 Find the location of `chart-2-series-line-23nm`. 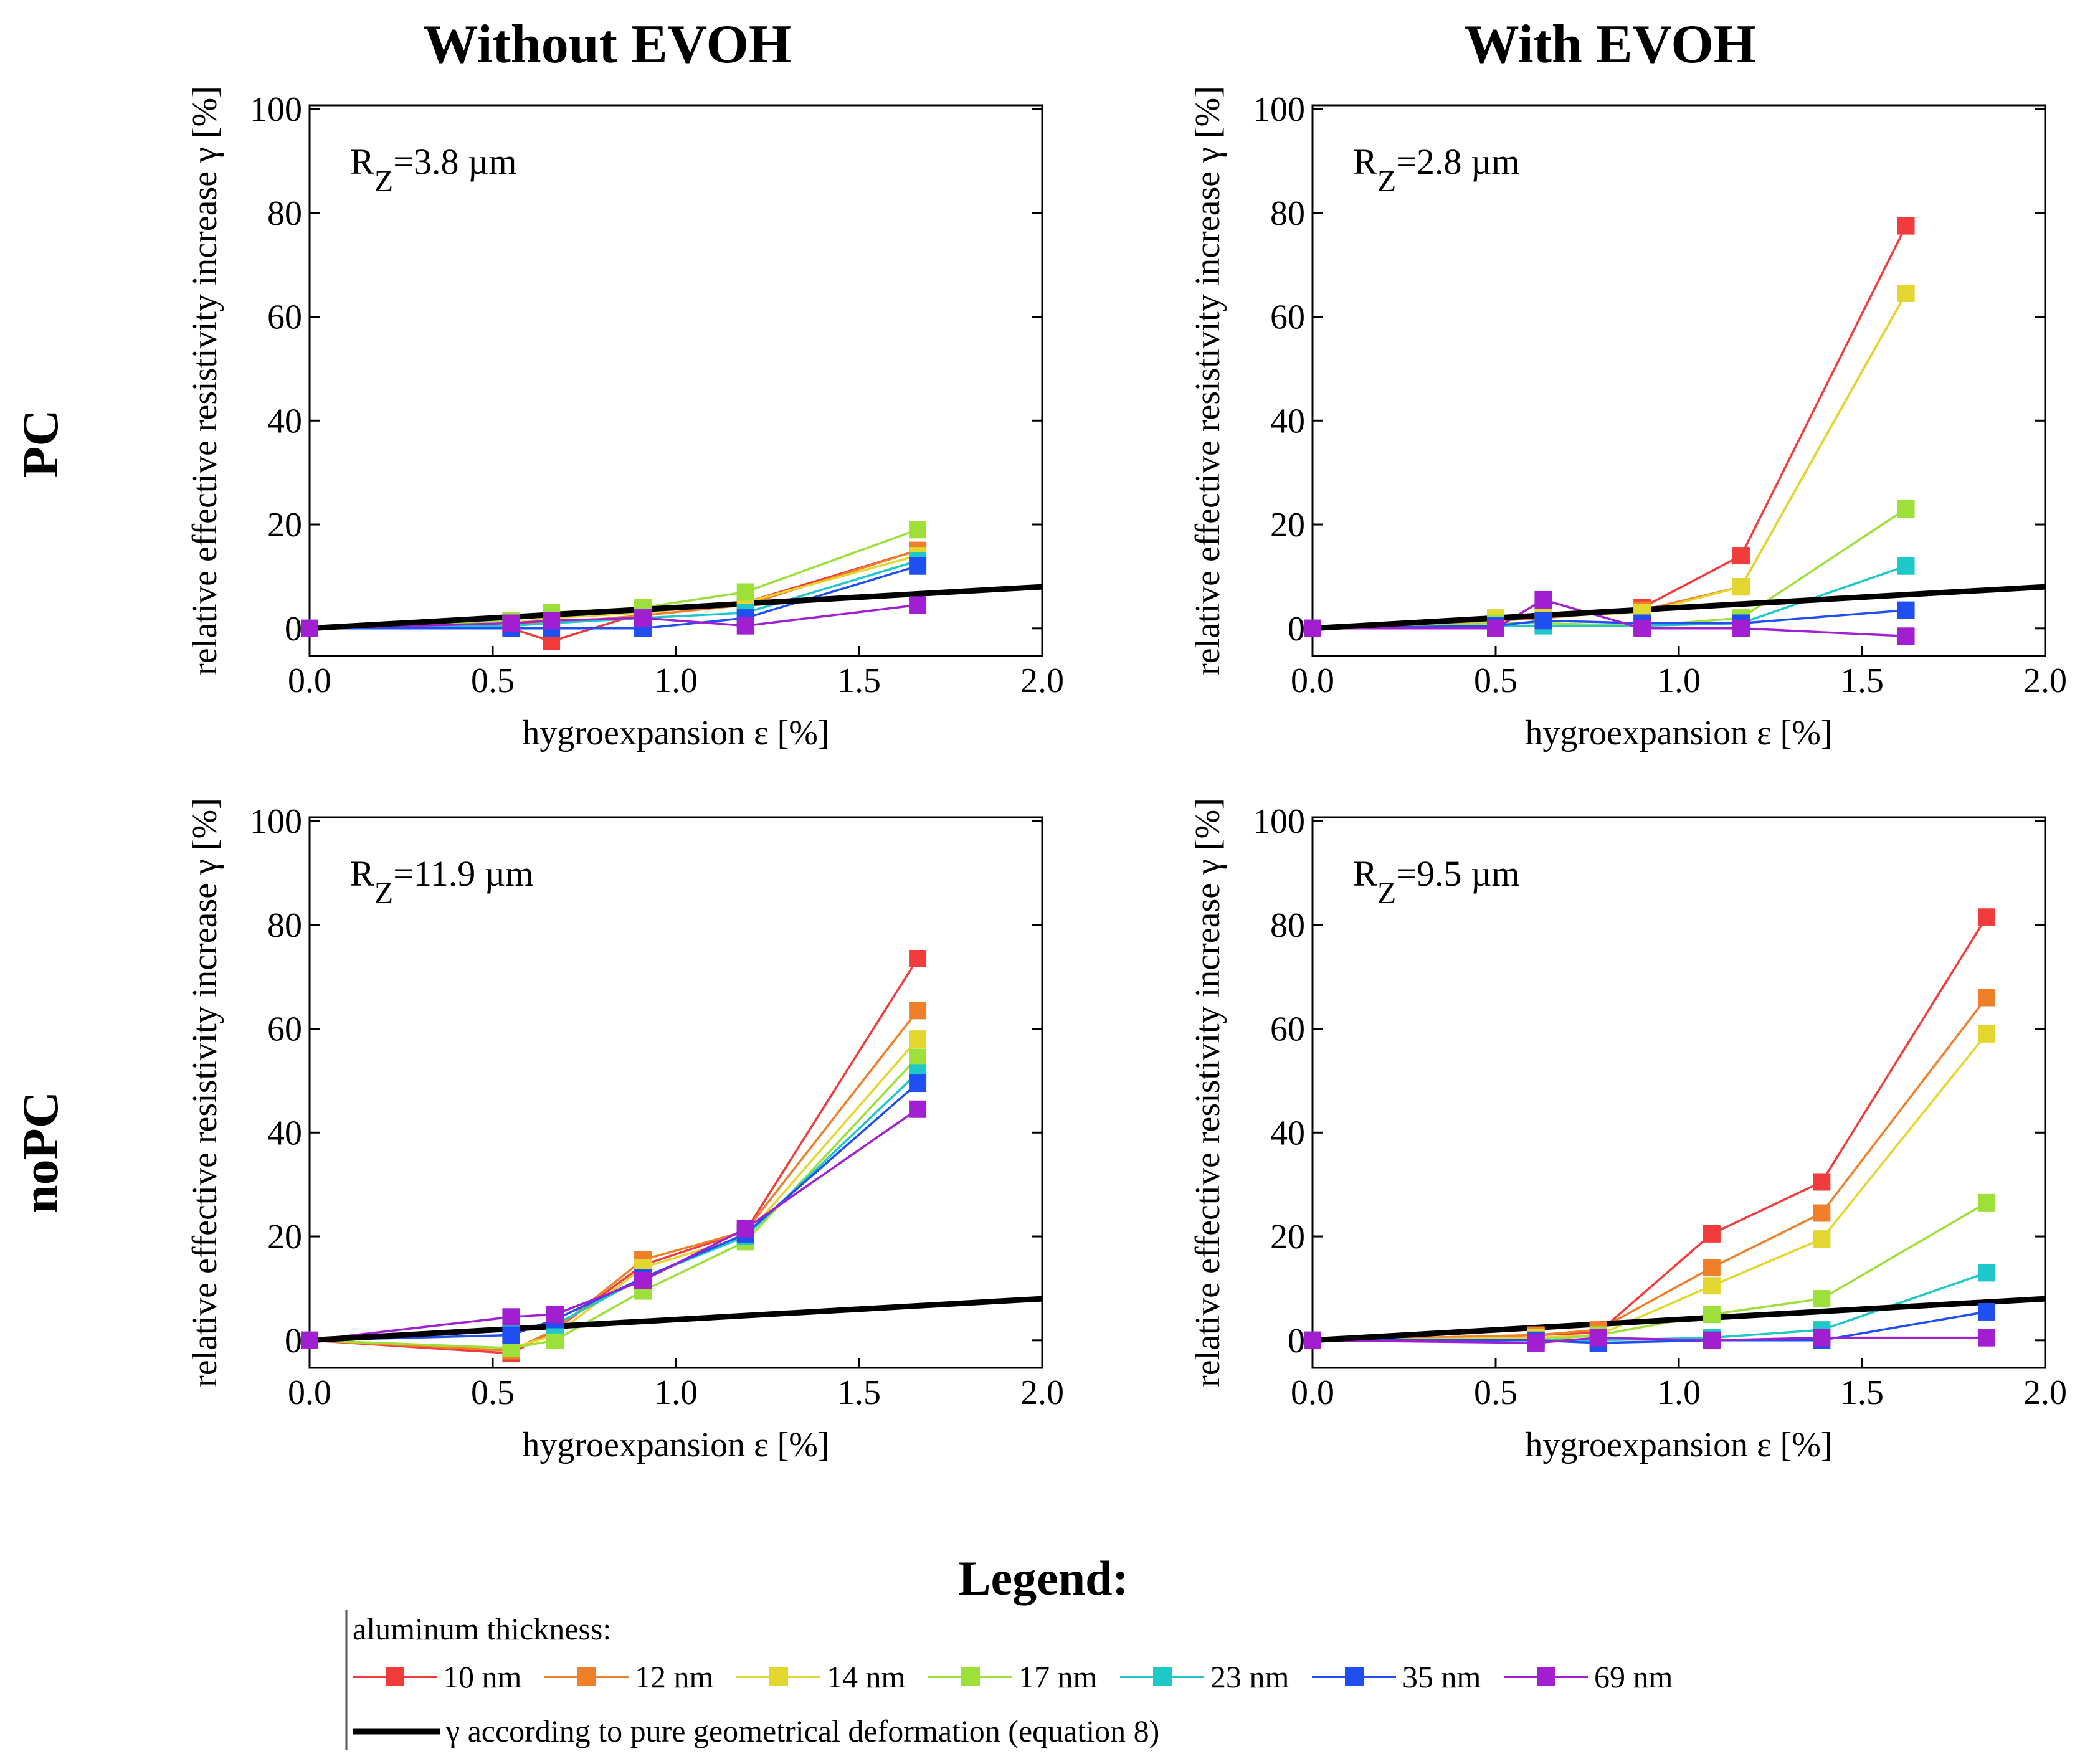

chart-2-series-line-23nm is located at coordinates (614, 1207).